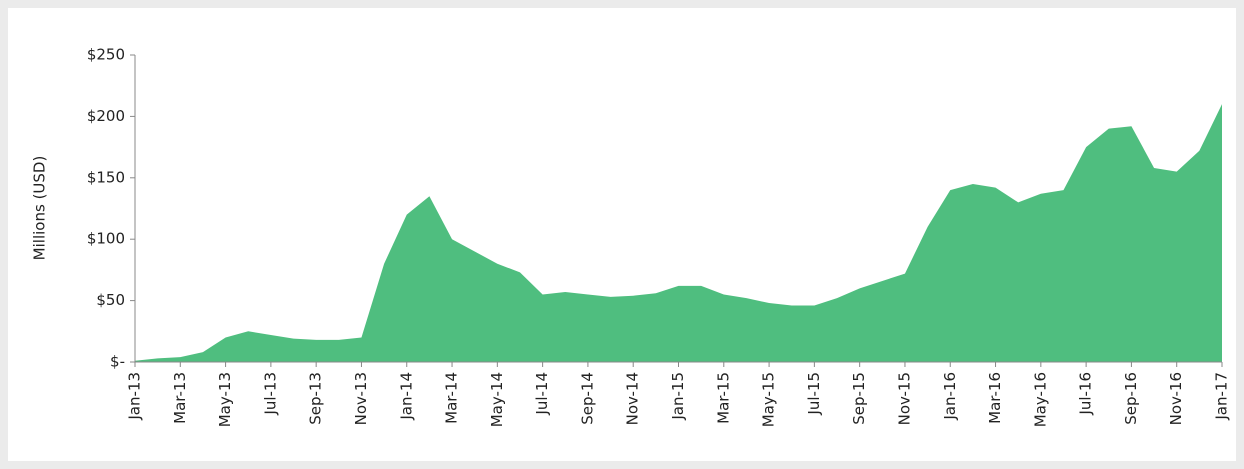 This screenshot has width=1244, height=469. I want to click on x-tick-label: Jan-15, so click(678, 396).